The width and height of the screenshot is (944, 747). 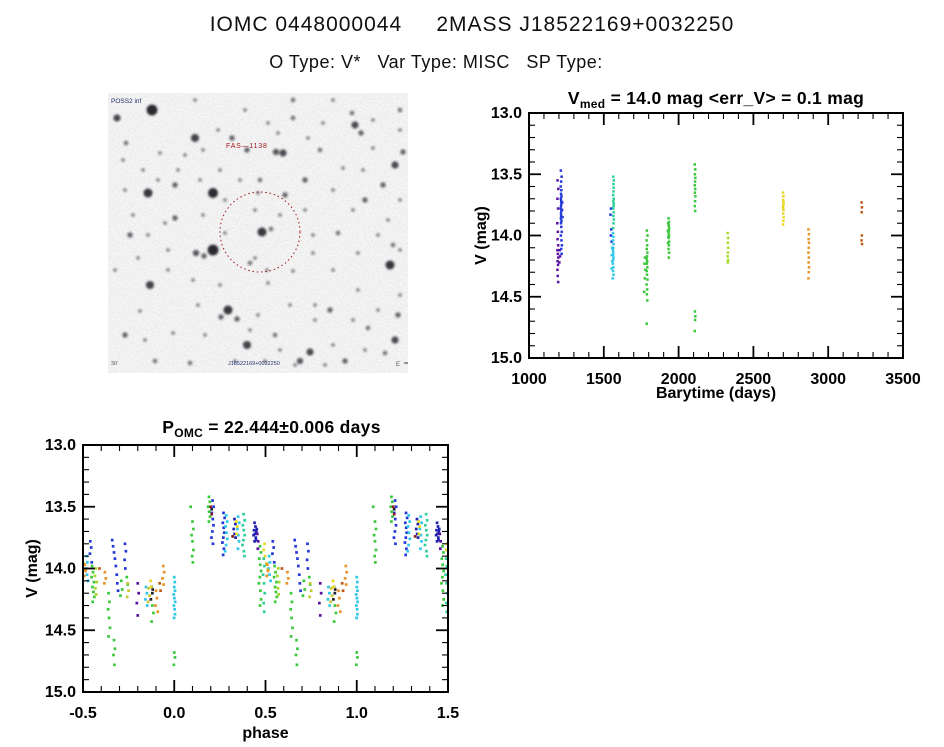 I want to click on finder-chart: FAS—1138 POSS2 inf J18522169+0032250 30' E, so click(x=258, y=233).